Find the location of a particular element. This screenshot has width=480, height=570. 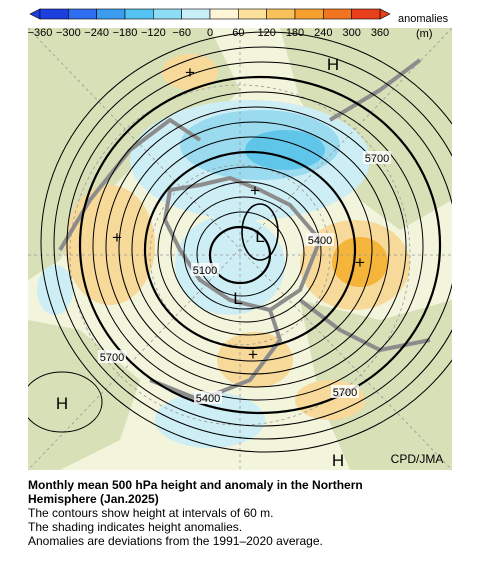

colorbar-title: anomalies is located at coordinates (423, 19).